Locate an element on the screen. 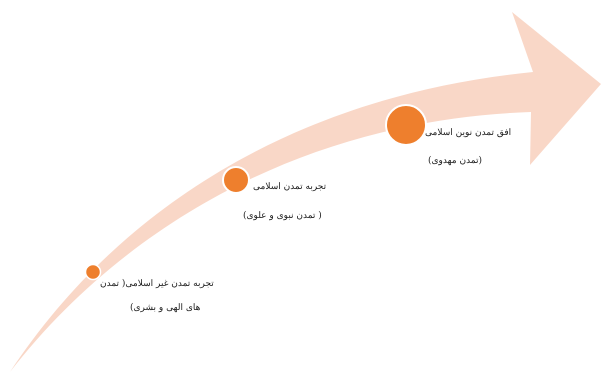  stage-3-subtitle: (تمدن مهدوی) is located at coordinates (455, 161).